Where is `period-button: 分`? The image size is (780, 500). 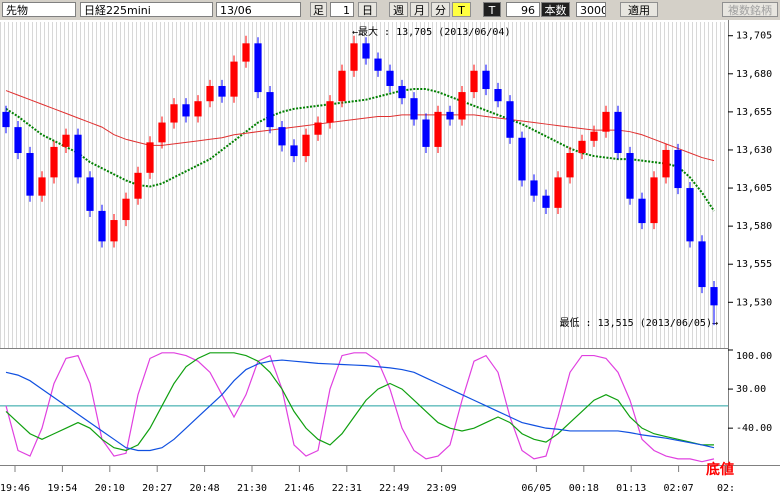 period-button: 分 is located at coordinates (440, 9).